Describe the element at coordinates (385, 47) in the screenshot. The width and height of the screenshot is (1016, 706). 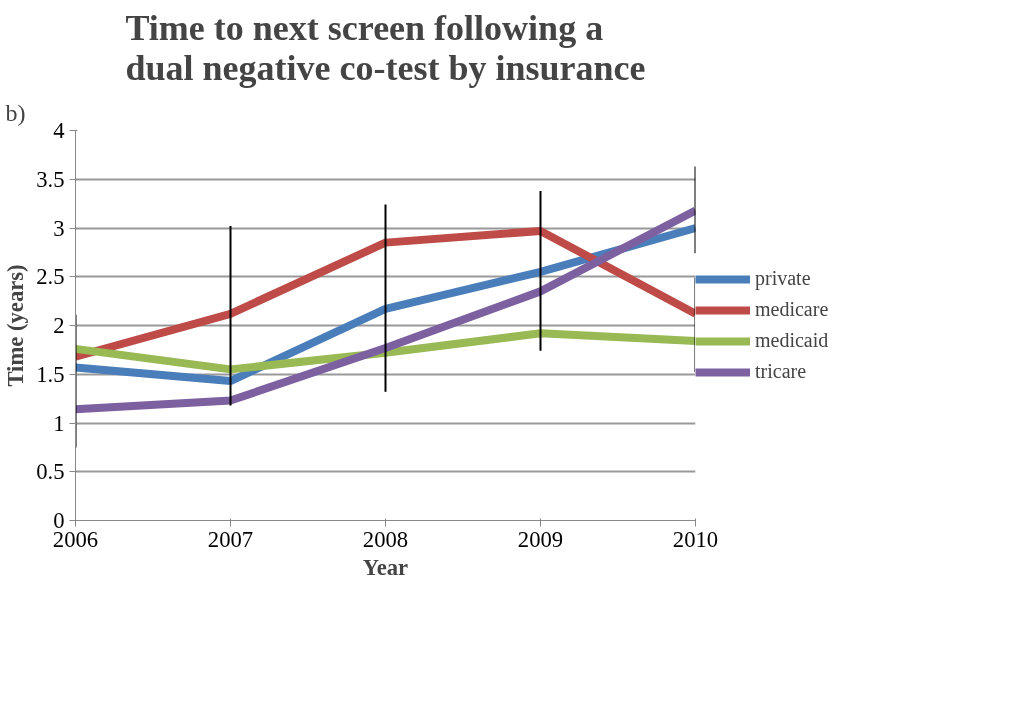
I see `chart-title: Time to next screen following a dual negative co-test by insurance` at that location.